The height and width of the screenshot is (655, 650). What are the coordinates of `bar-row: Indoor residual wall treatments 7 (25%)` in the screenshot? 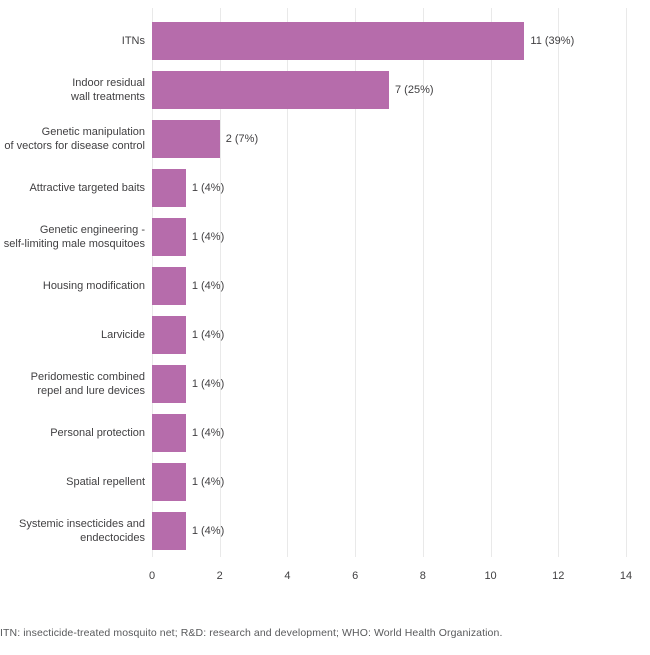 It's located at (313, 90).